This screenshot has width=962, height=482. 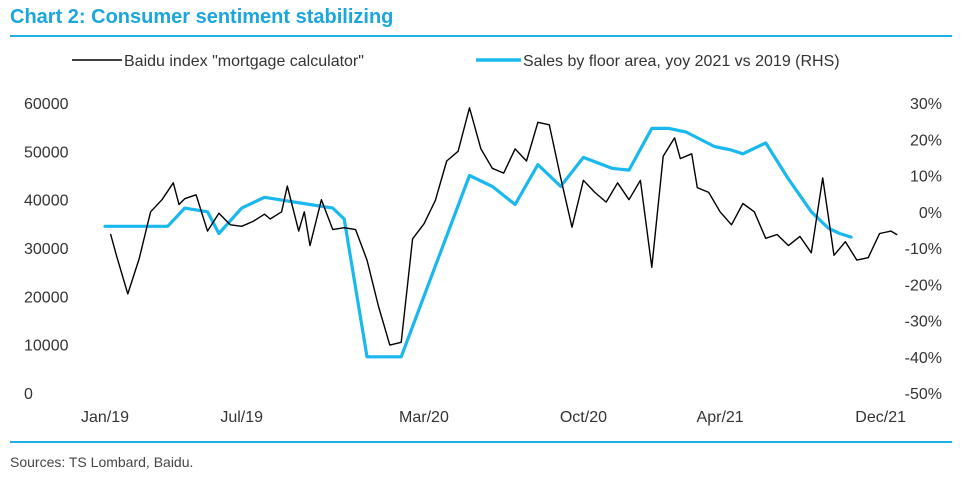 I want to click on x-tick-label: Oct/20, so click(x=583, y=417).